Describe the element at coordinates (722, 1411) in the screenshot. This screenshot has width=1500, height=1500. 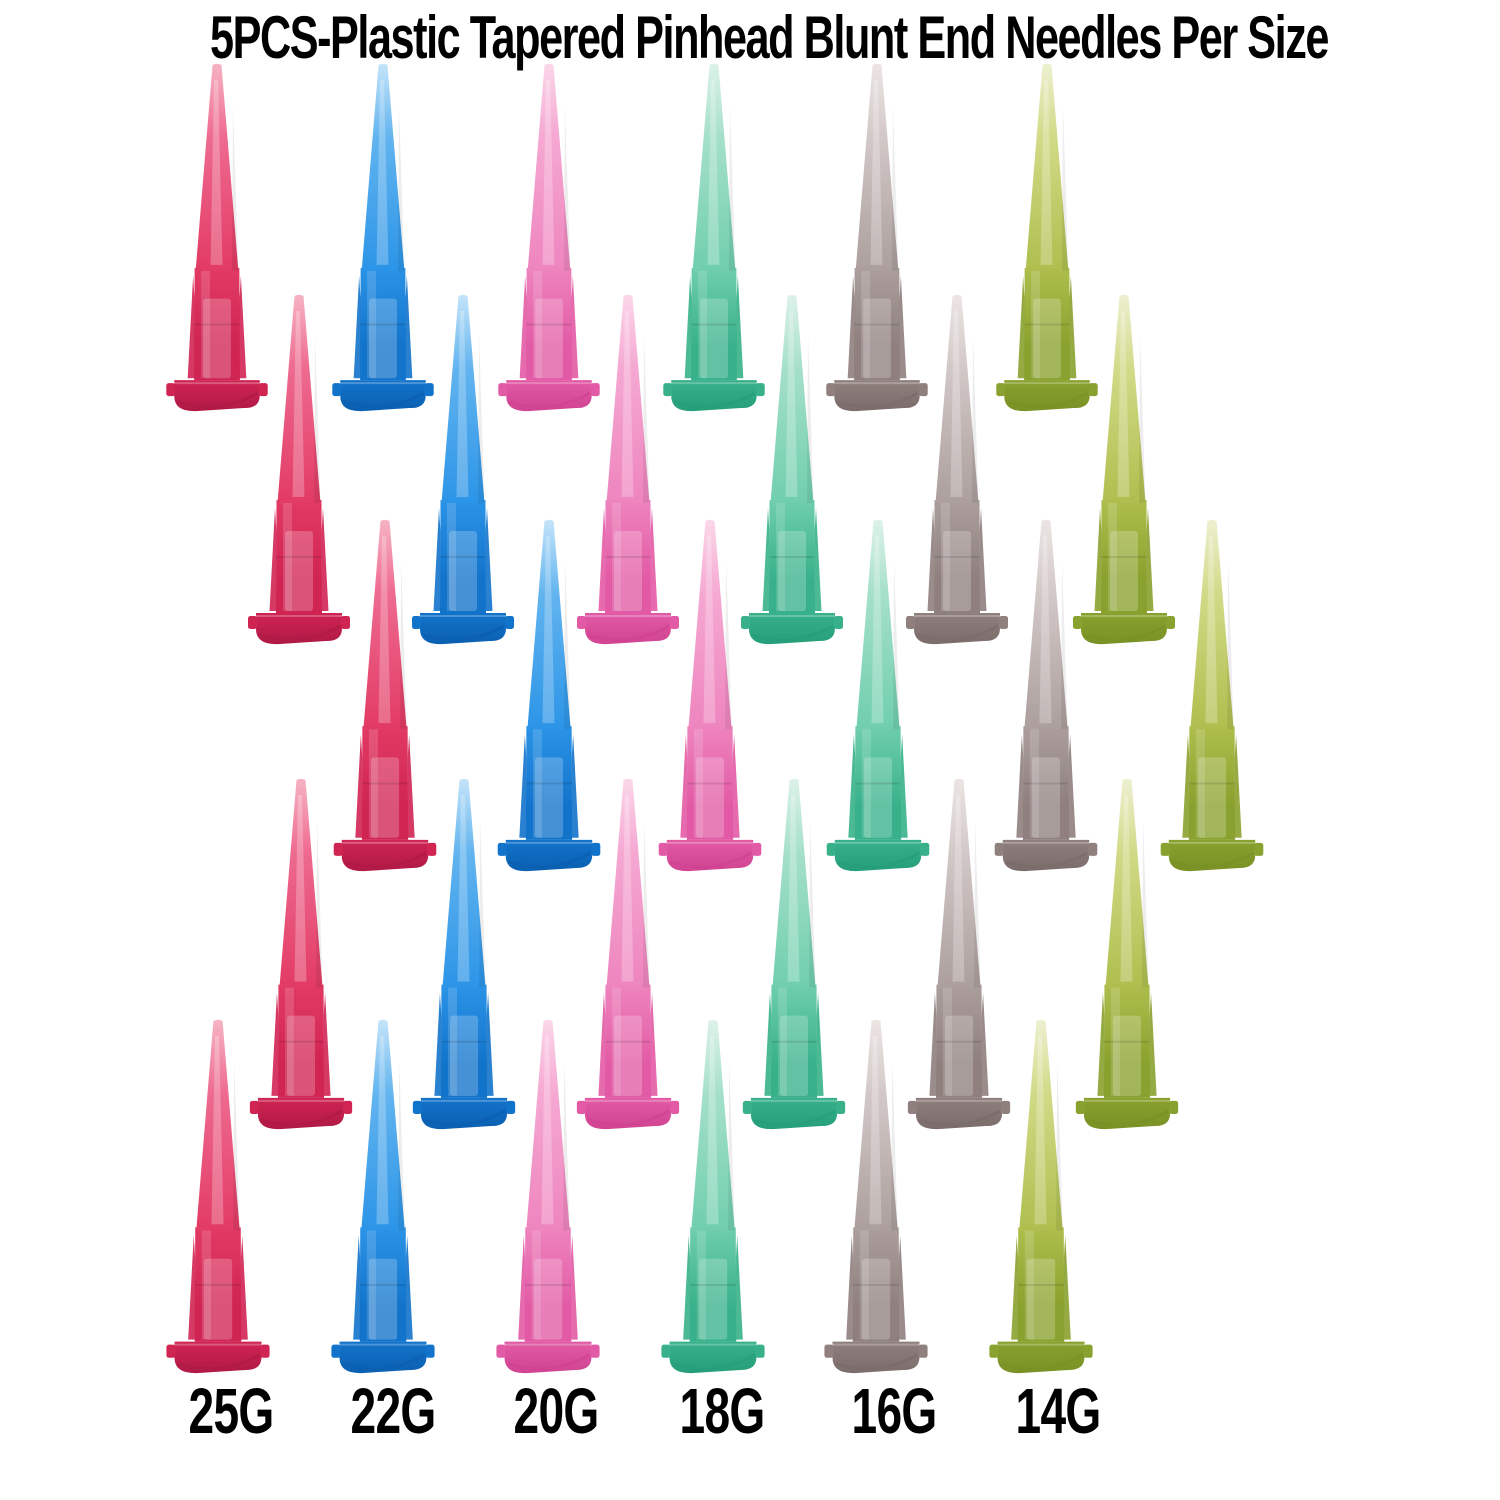
I see `size-label-18g: 18G` at that location.